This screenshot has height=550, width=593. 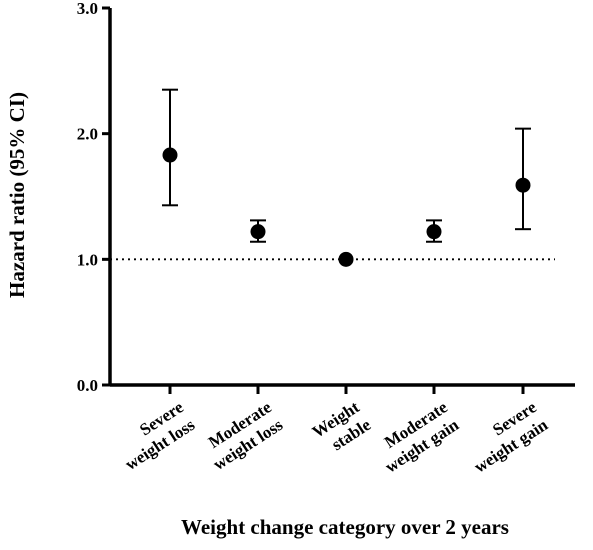 I want to click on y-axis-title: Hazard ratio (95% CI), so click(x=17, y=195).